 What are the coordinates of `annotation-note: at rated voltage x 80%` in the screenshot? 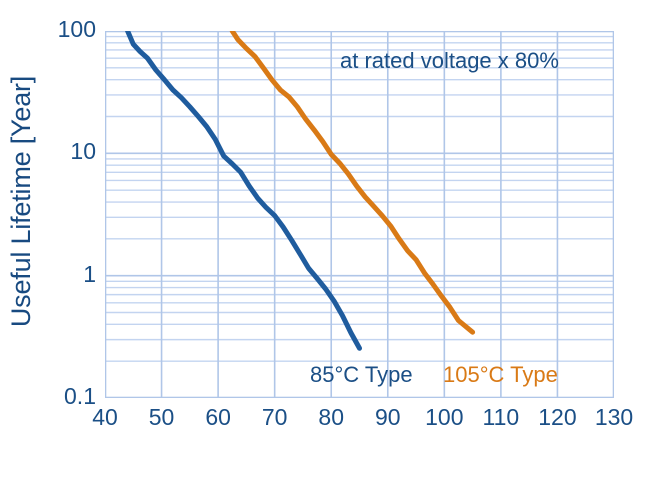 It's located at (449, 60).